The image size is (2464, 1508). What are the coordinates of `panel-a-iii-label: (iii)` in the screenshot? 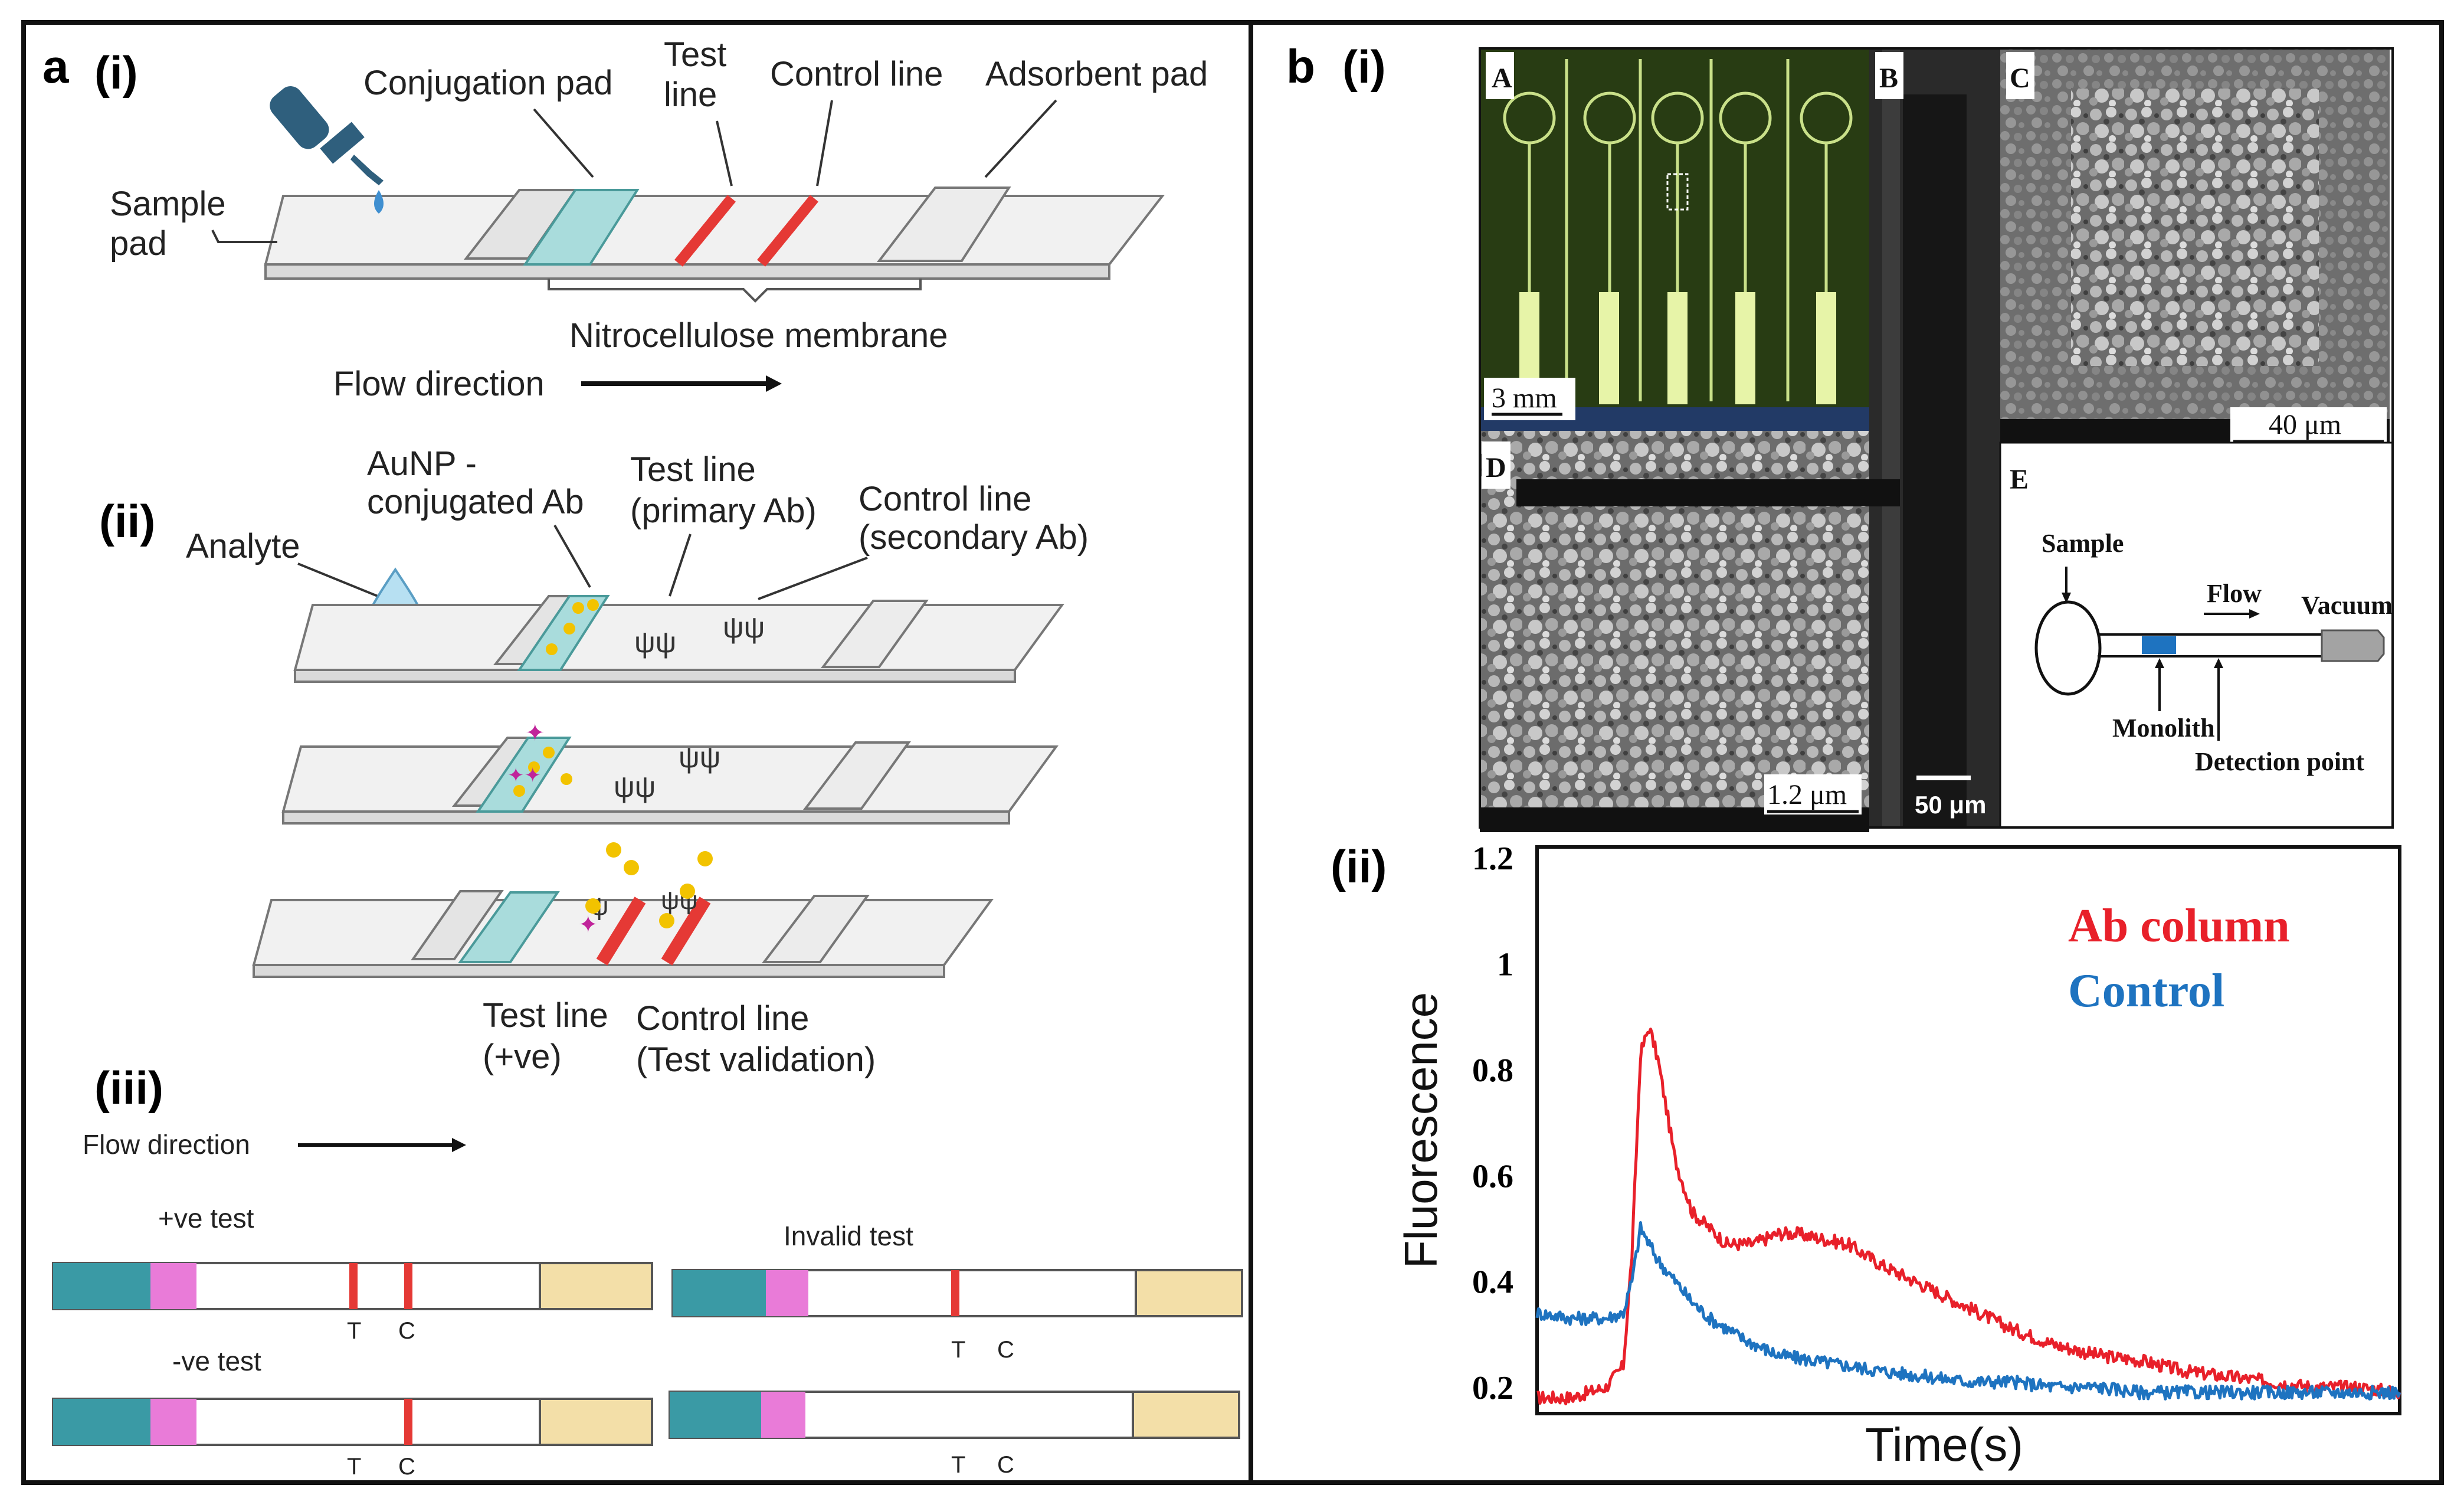 It's located at (128, 1088).